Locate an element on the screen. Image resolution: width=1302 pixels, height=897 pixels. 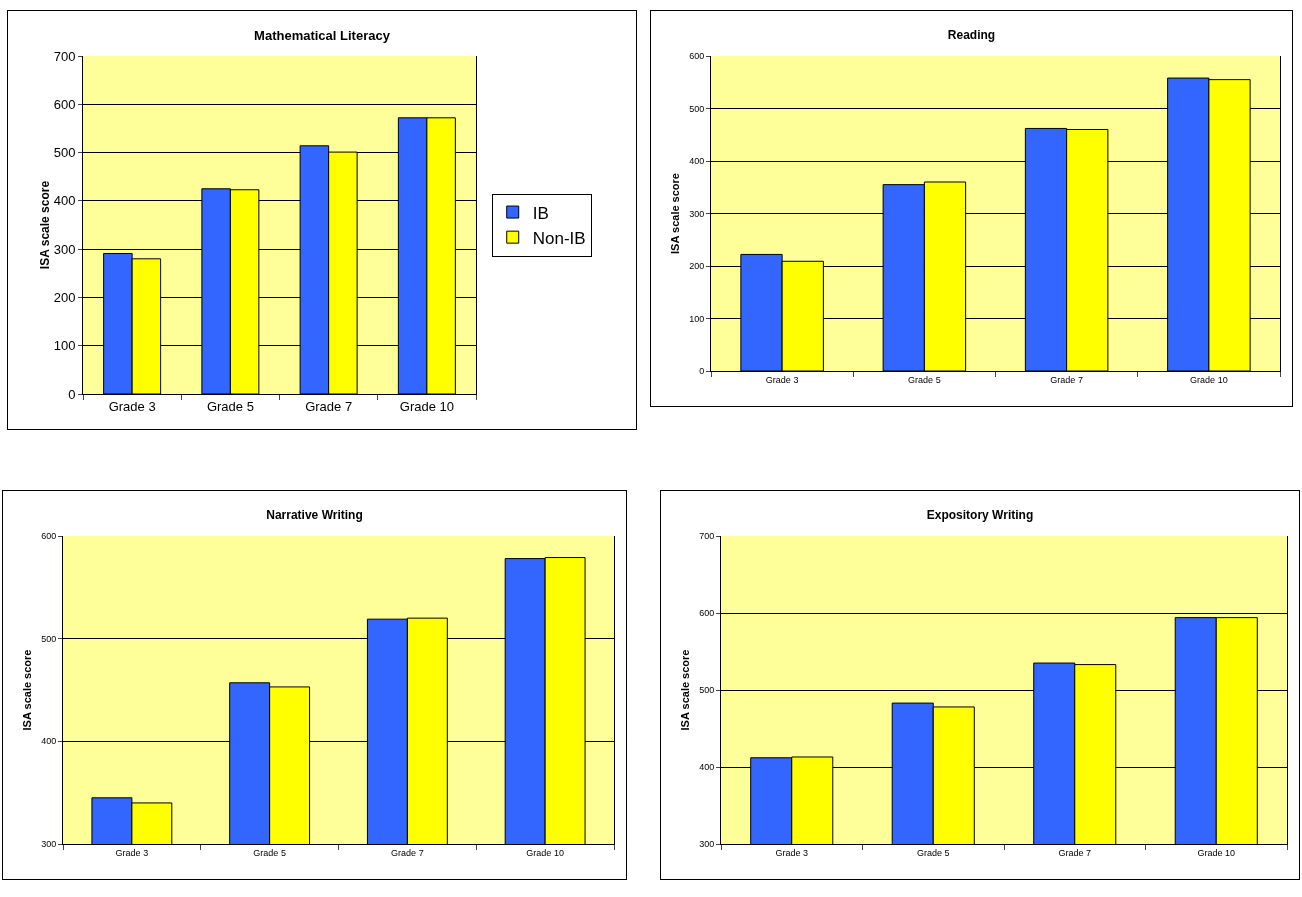
chart-title: Reading is located at coordinates (971, 35).